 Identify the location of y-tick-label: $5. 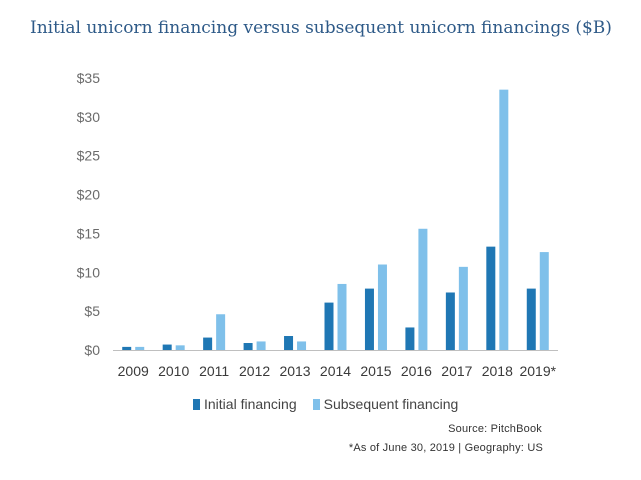
(92, 311).